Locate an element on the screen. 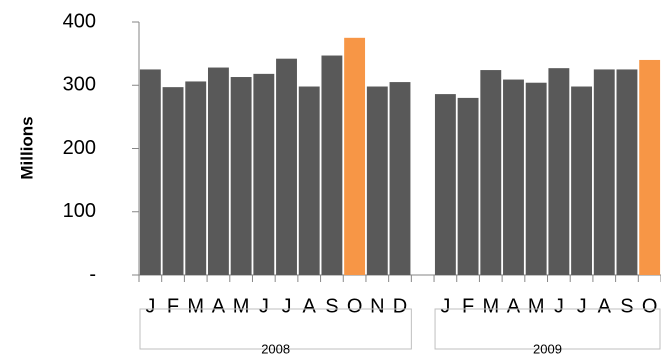 The width and height of the screenshot is (661, 356). y-tick-label: 100 is located at coordinates (79, 211).